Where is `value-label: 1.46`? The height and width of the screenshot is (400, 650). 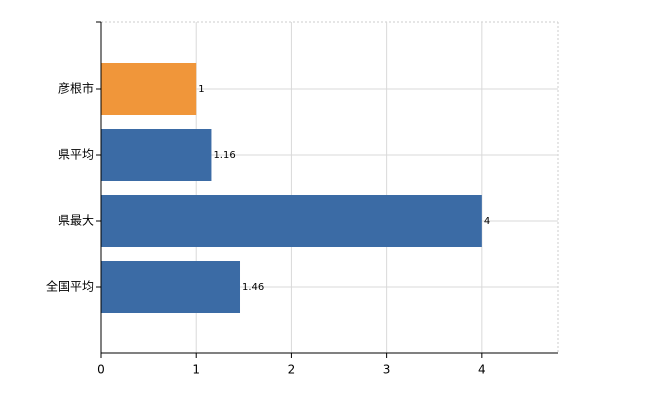 value-label: 1.46 is located at coordinates (253, 287).